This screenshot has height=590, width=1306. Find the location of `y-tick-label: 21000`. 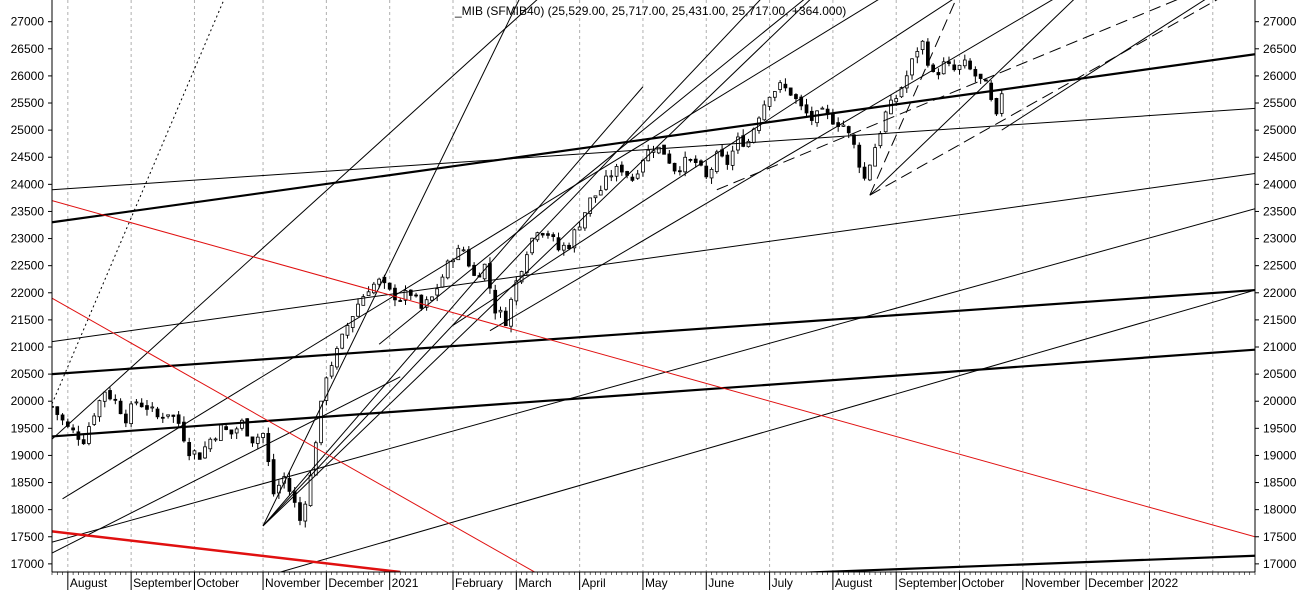

y-tick-label: 21000 is located at coordinates (28, 347).